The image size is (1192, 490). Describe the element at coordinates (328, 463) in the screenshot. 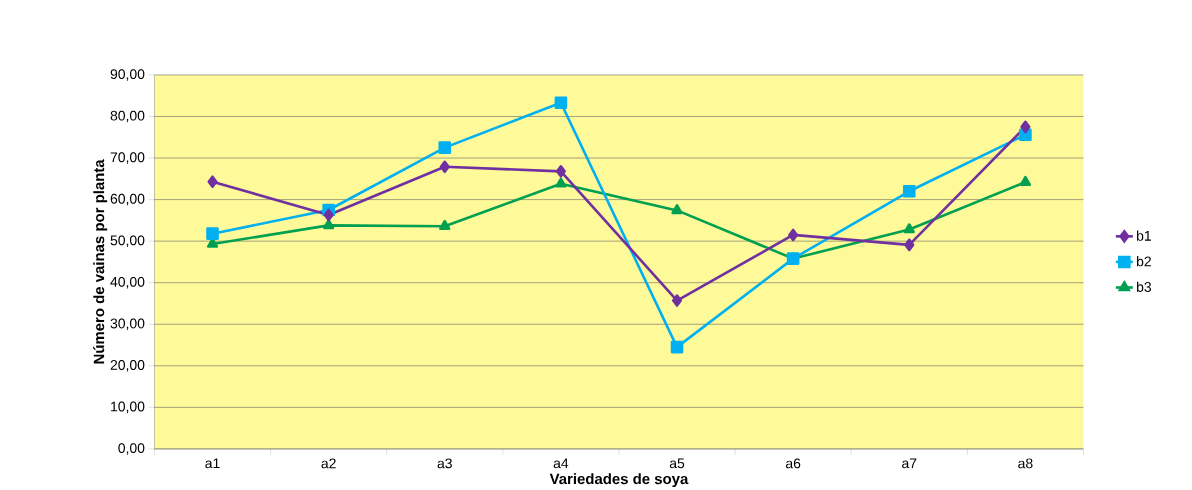

I see `x-tick-label: a2` at that location.